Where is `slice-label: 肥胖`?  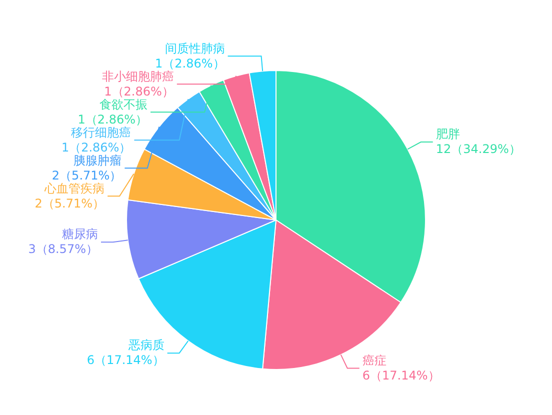 slice-label: 肥胖 is located at coordinates (448, 134).